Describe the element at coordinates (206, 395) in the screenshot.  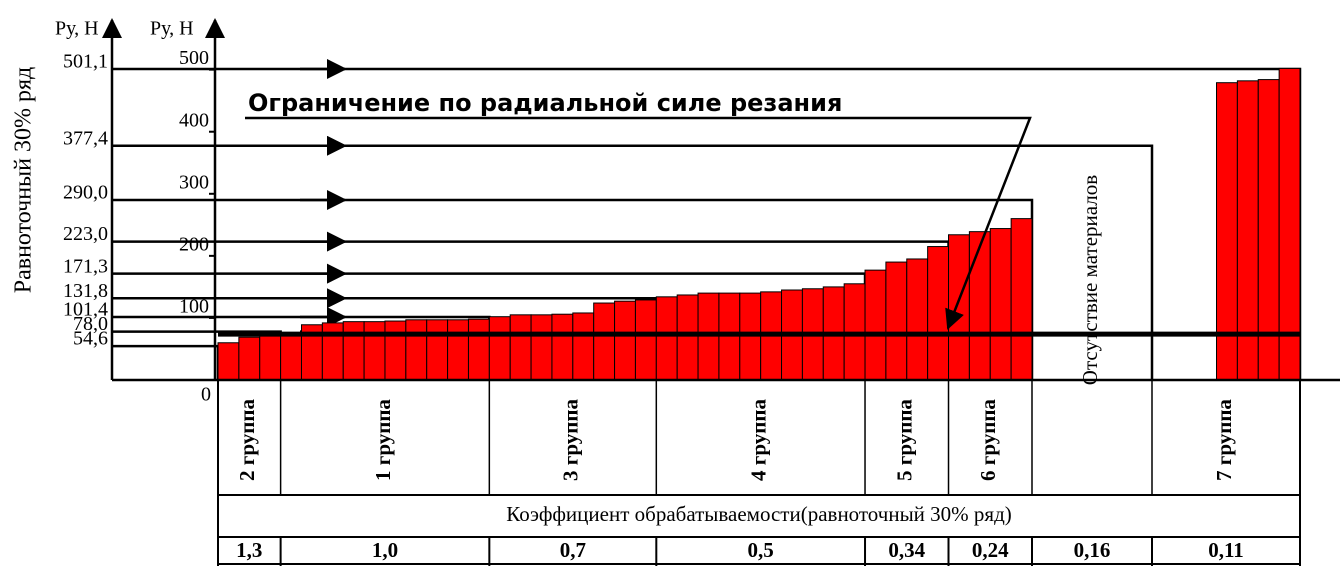
I see `y-tick-label: 0` at that location.